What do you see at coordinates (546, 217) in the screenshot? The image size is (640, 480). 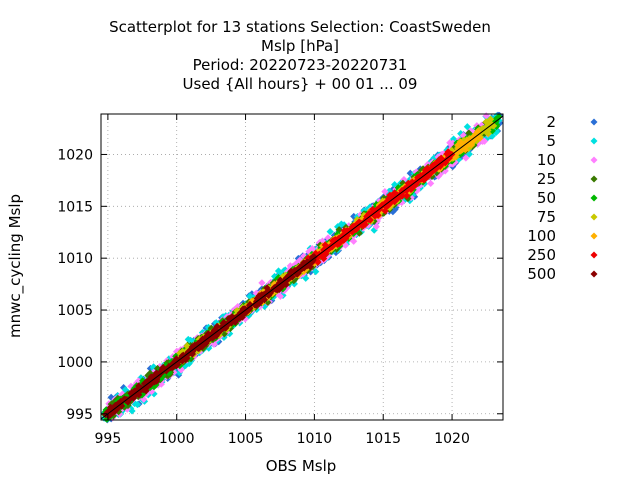 I see `legend-label-75: 75` at bounding box center [546, 217].